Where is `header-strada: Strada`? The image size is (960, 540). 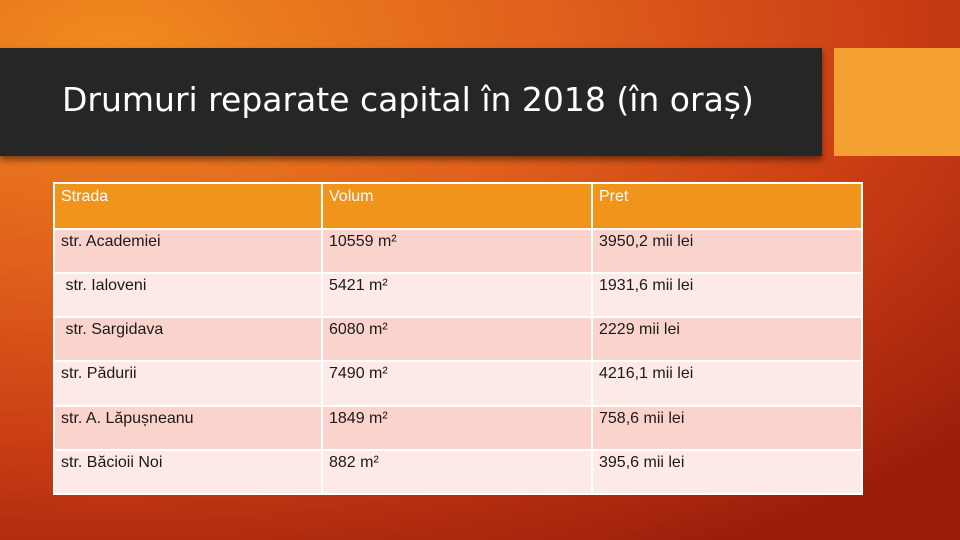 header-strada: Strada is located at coordinates (188, 206).